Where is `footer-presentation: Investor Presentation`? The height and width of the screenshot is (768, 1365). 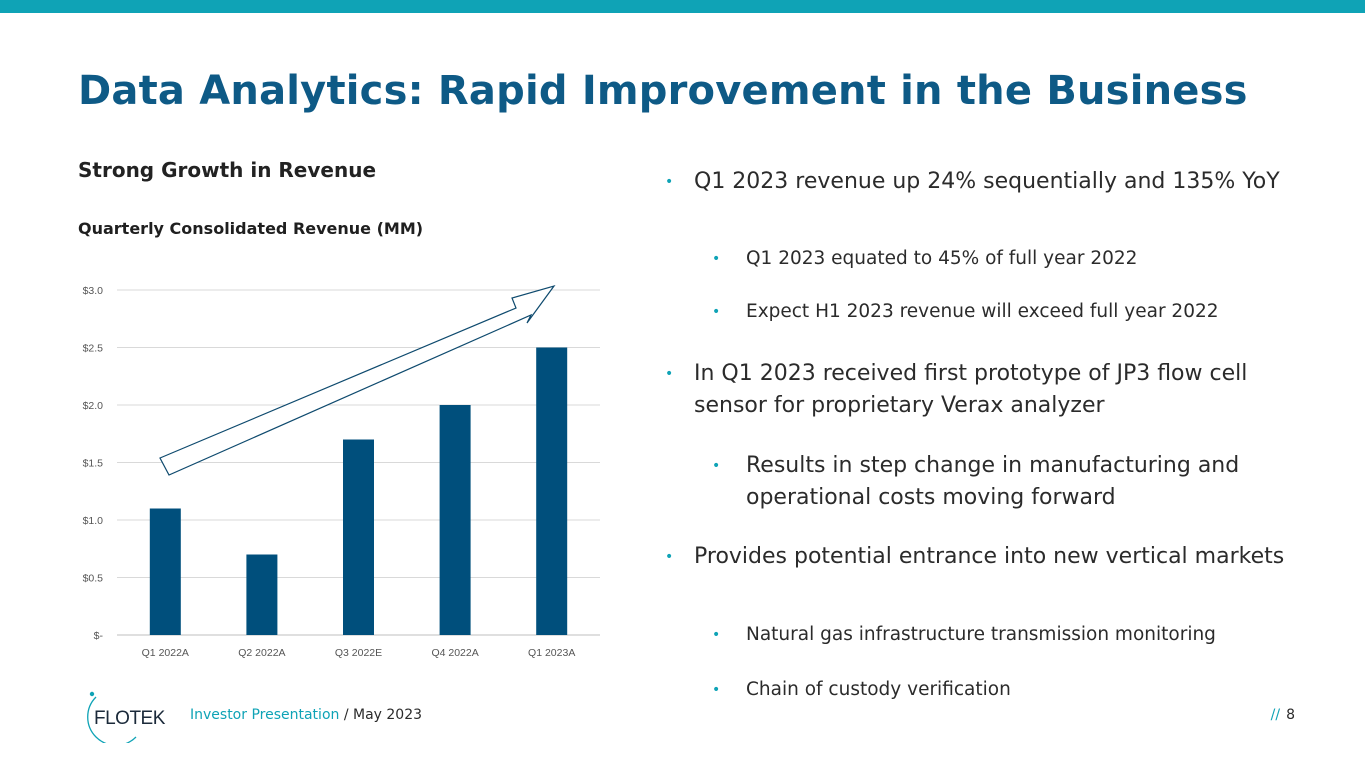 footer-presentation: Investor Presentation is located at coordinates (265, 715).